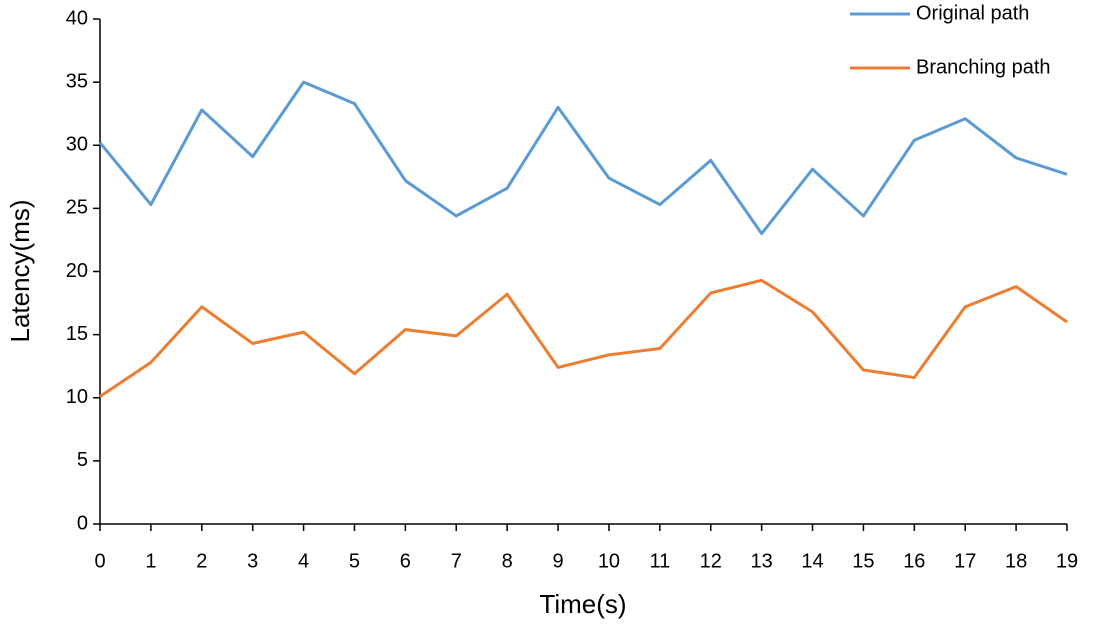  Describe the element at coordinates (507, 561) in the screenshot. I see `x-tick-label: 8` at that location.